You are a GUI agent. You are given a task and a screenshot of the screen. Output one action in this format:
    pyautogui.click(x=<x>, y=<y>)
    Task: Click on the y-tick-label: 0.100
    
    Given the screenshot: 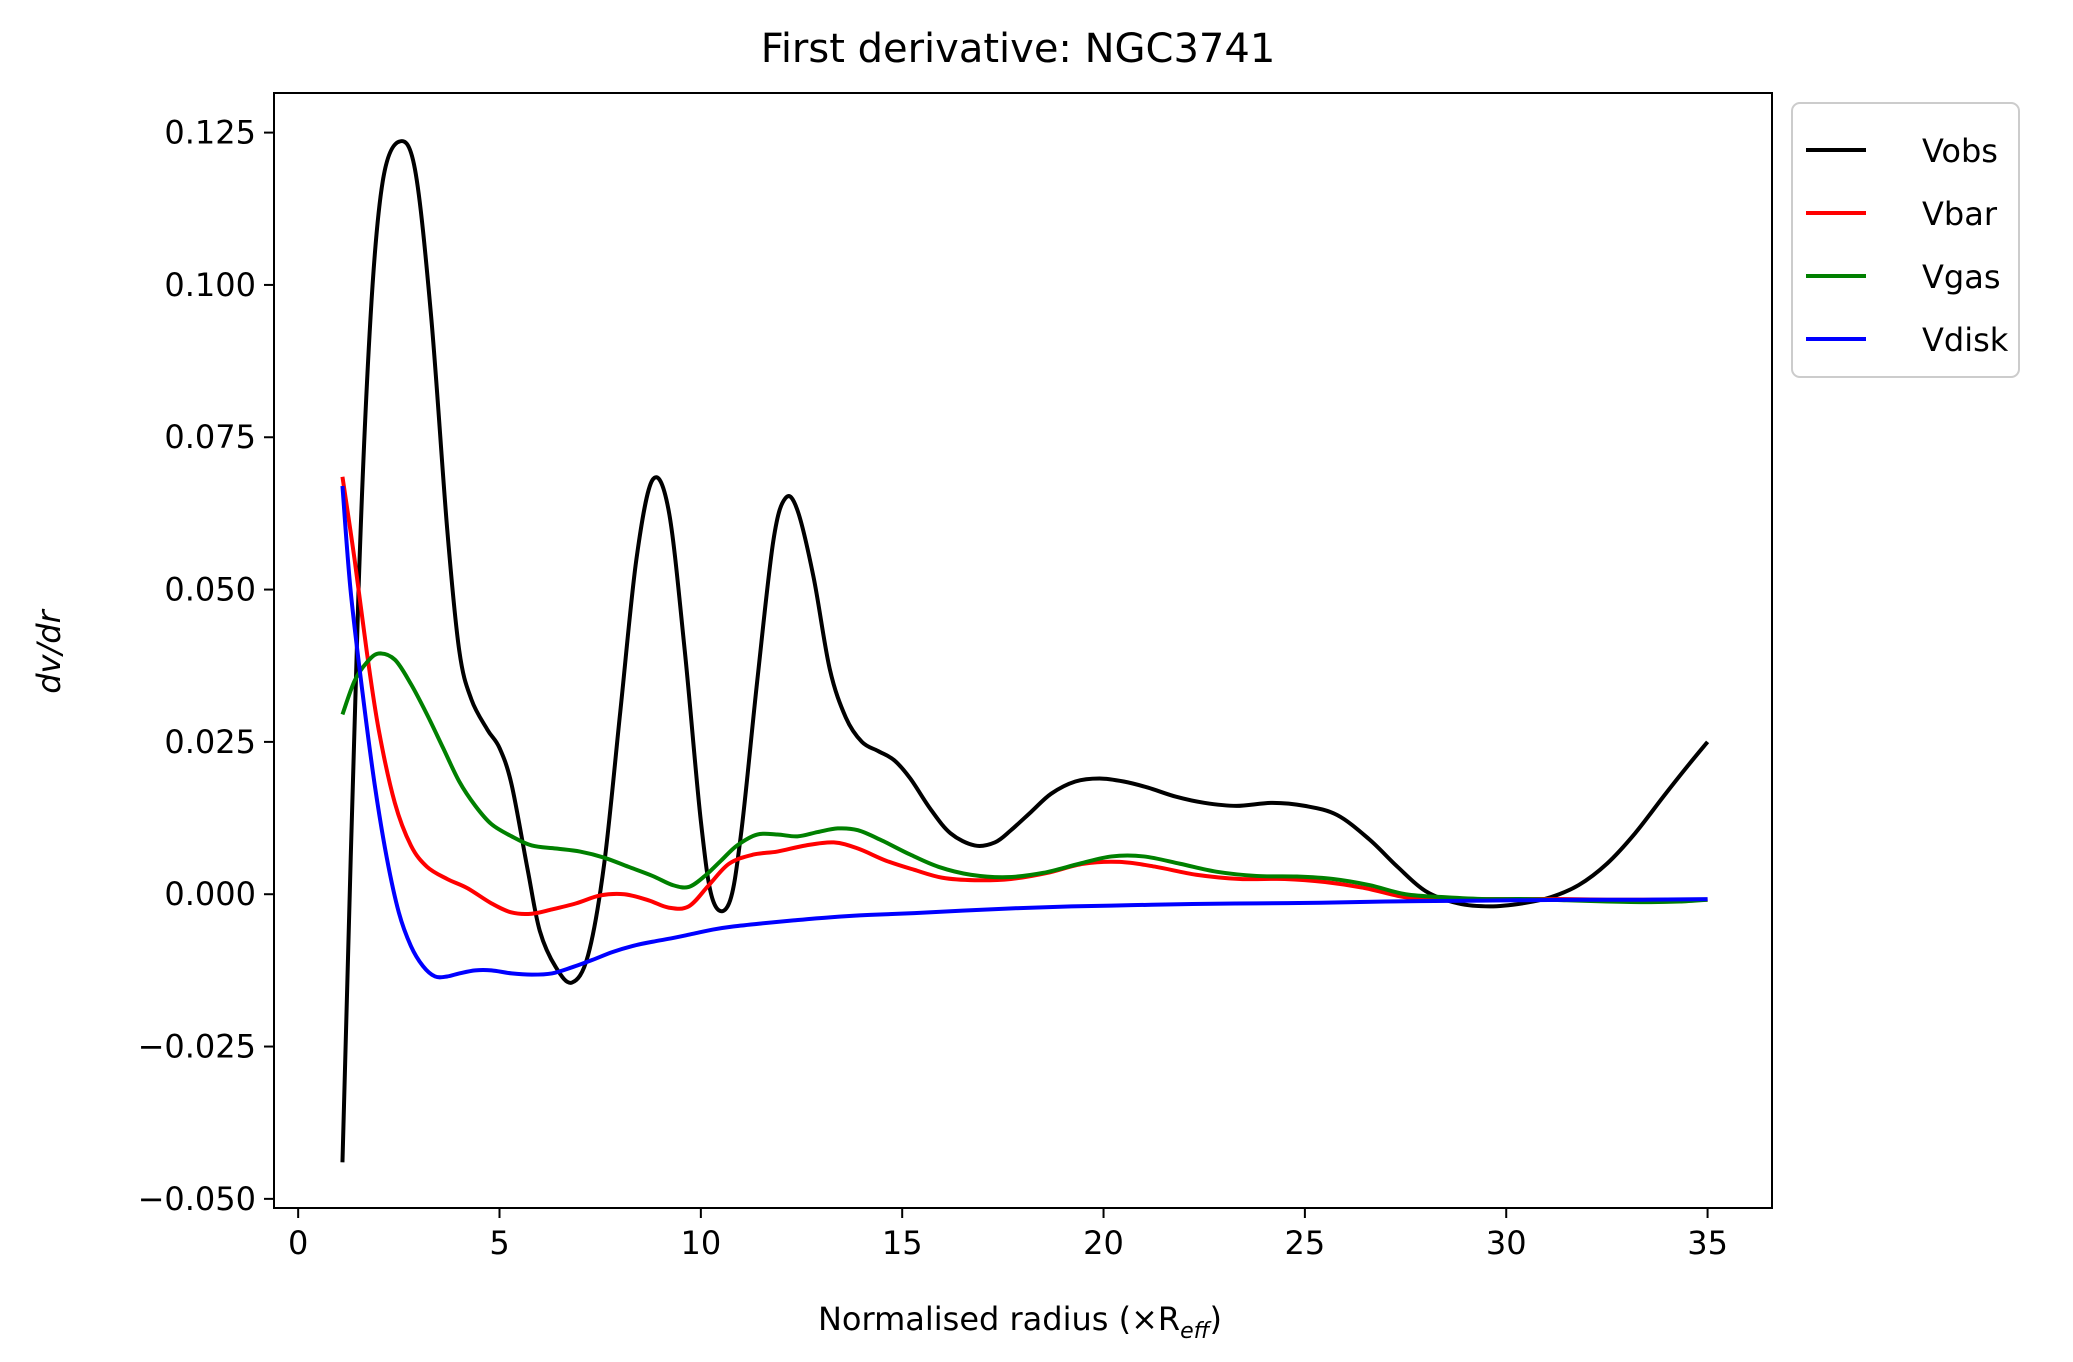 What is the action you would take?
    pyautogui.click(x=210, y=285)
    